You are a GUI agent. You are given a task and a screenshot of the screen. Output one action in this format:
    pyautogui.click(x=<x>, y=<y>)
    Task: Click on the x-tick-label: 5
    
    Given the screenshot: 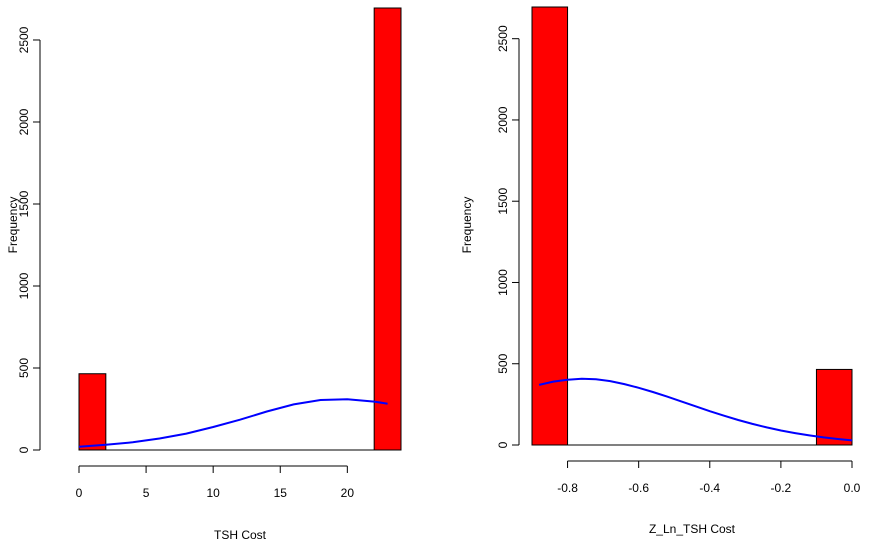 What is the action you would take?
    pyautogui.click(x=146, y=493)
    